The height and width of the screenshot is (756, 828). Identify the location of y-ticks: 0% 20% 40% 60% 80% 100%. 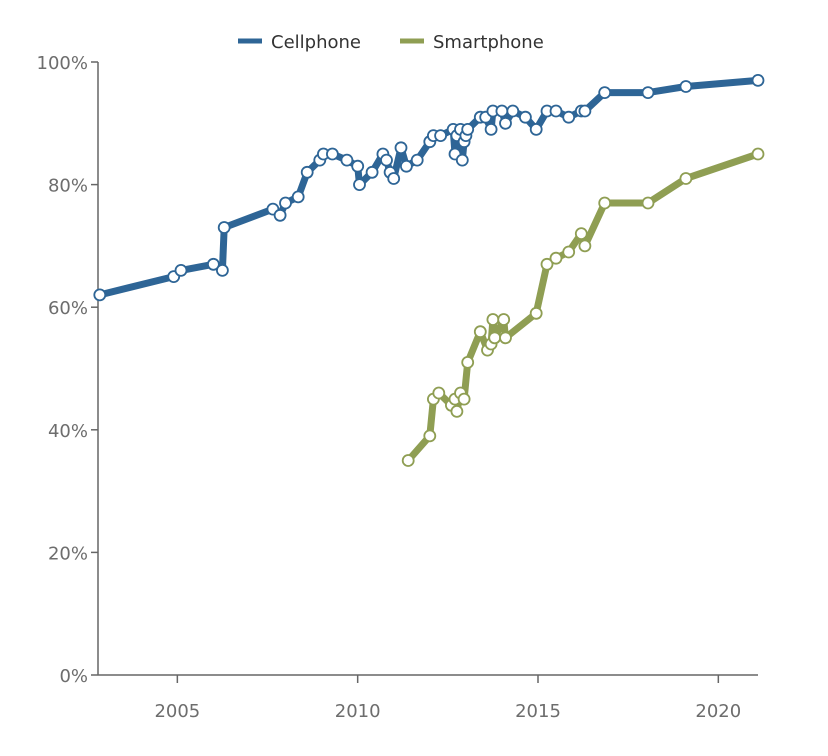
(67, 370).